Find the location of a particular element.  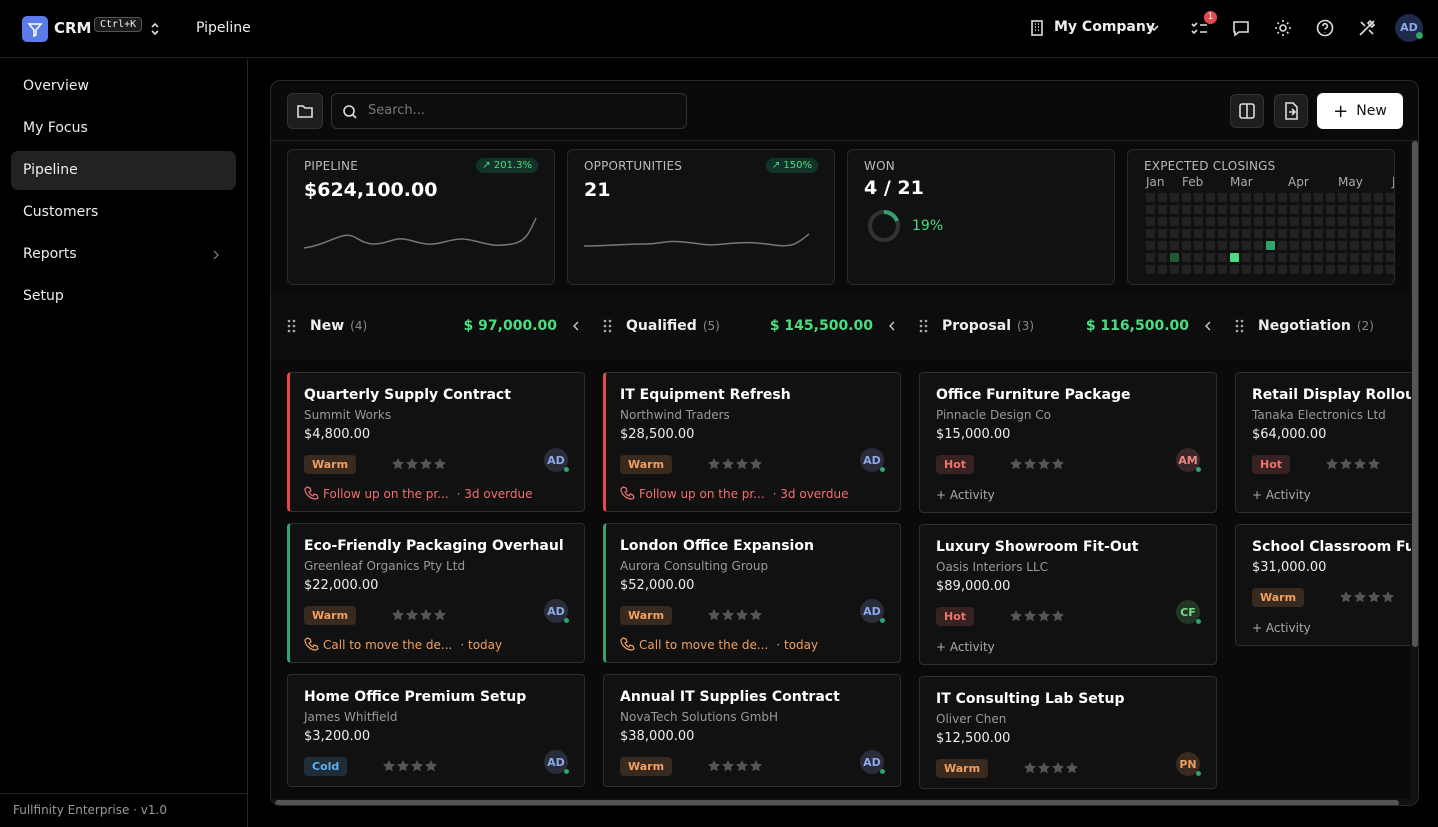

nav-item: Setup is located at coordinates (123, 296).